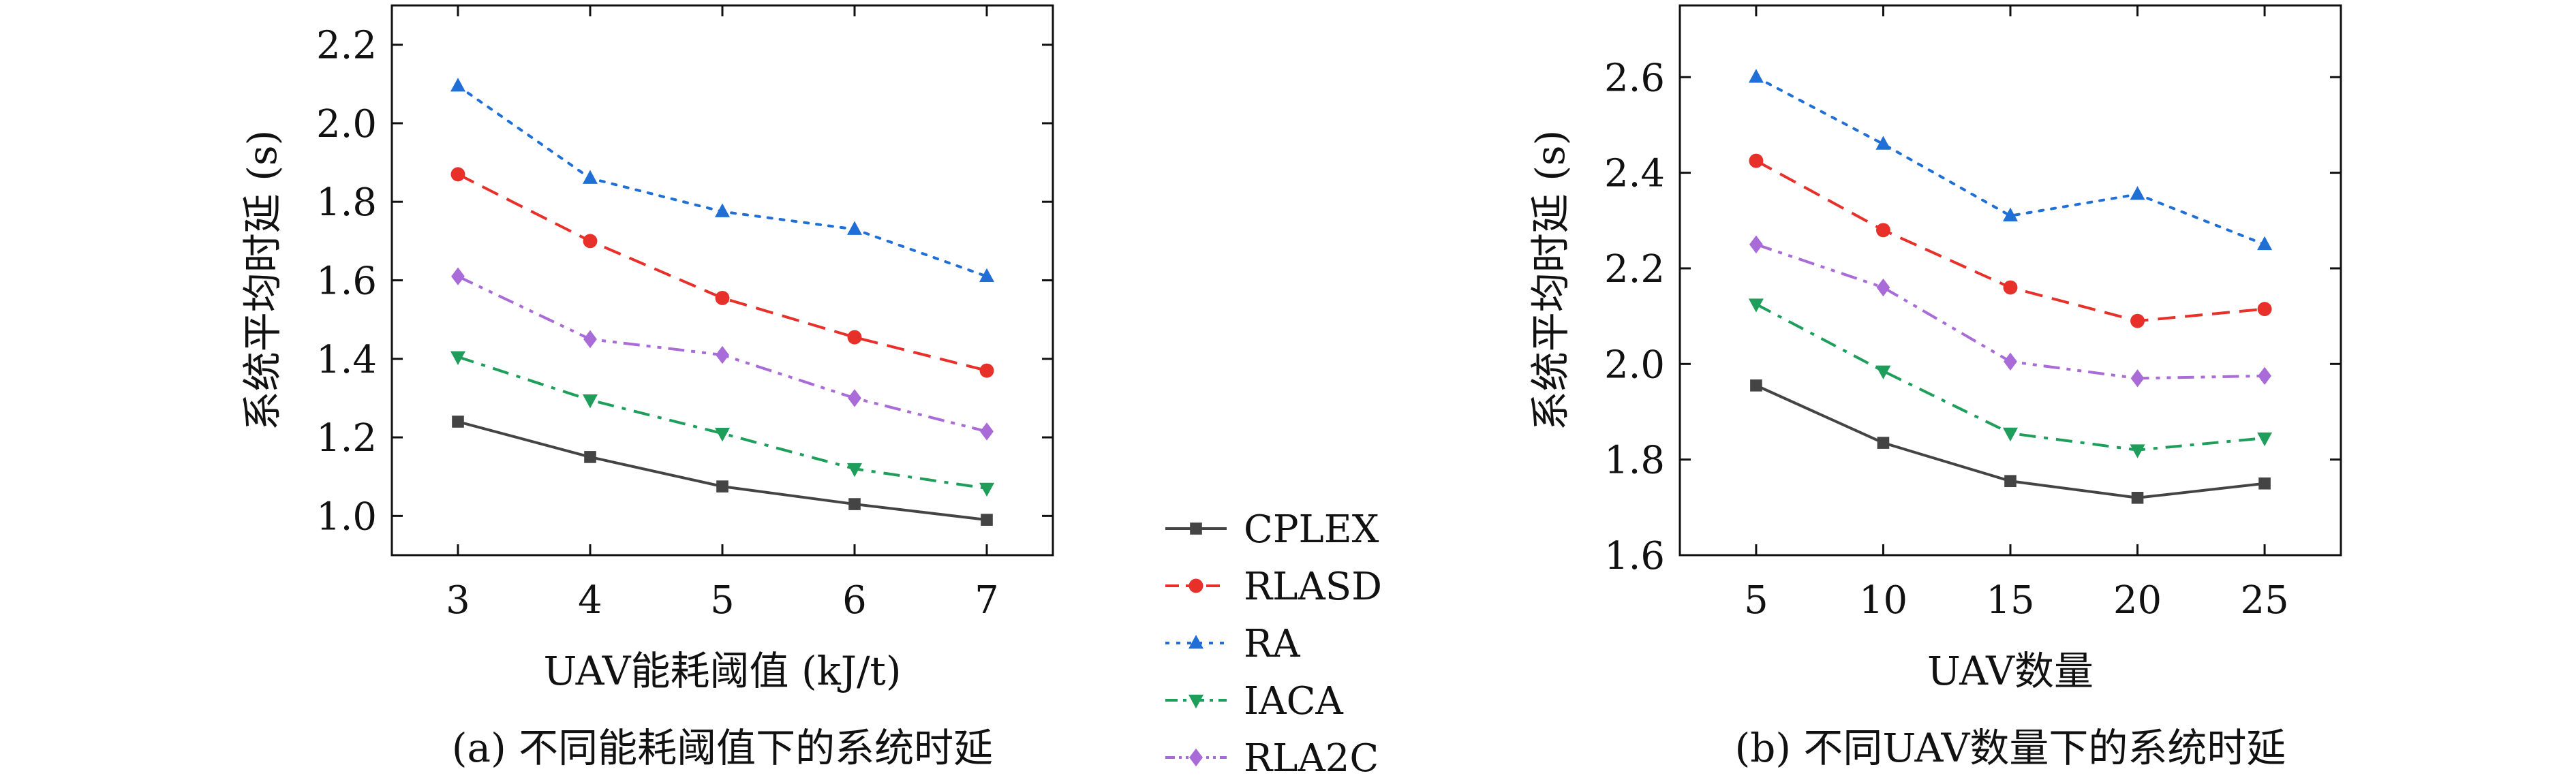  Describe the element at coordinates (2010, 748) in the screenshot. I see `panel-caption: (b) 不同UAV数量下的系统时延` at that location.